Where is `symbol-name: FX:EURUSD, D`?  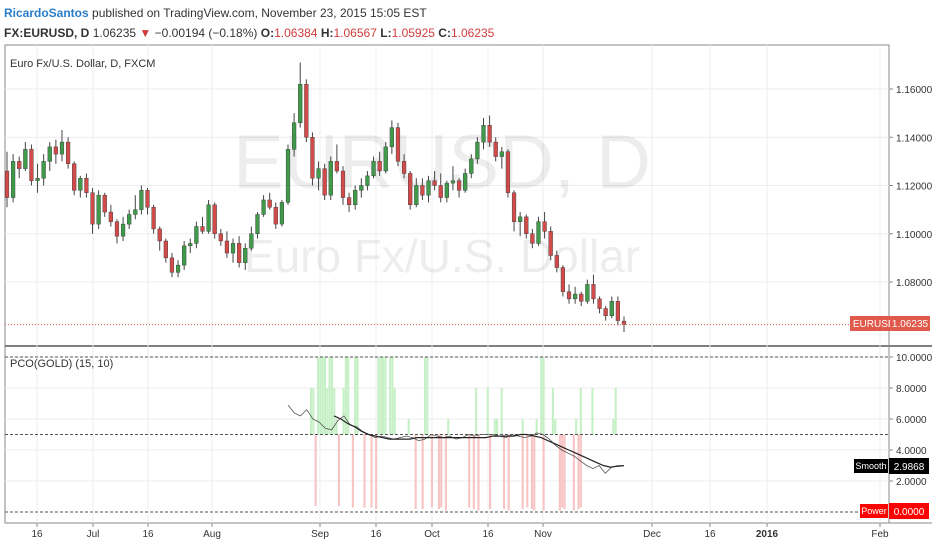 symbol-name: FX:EURUSD, D is located at coordinates (47, 33).